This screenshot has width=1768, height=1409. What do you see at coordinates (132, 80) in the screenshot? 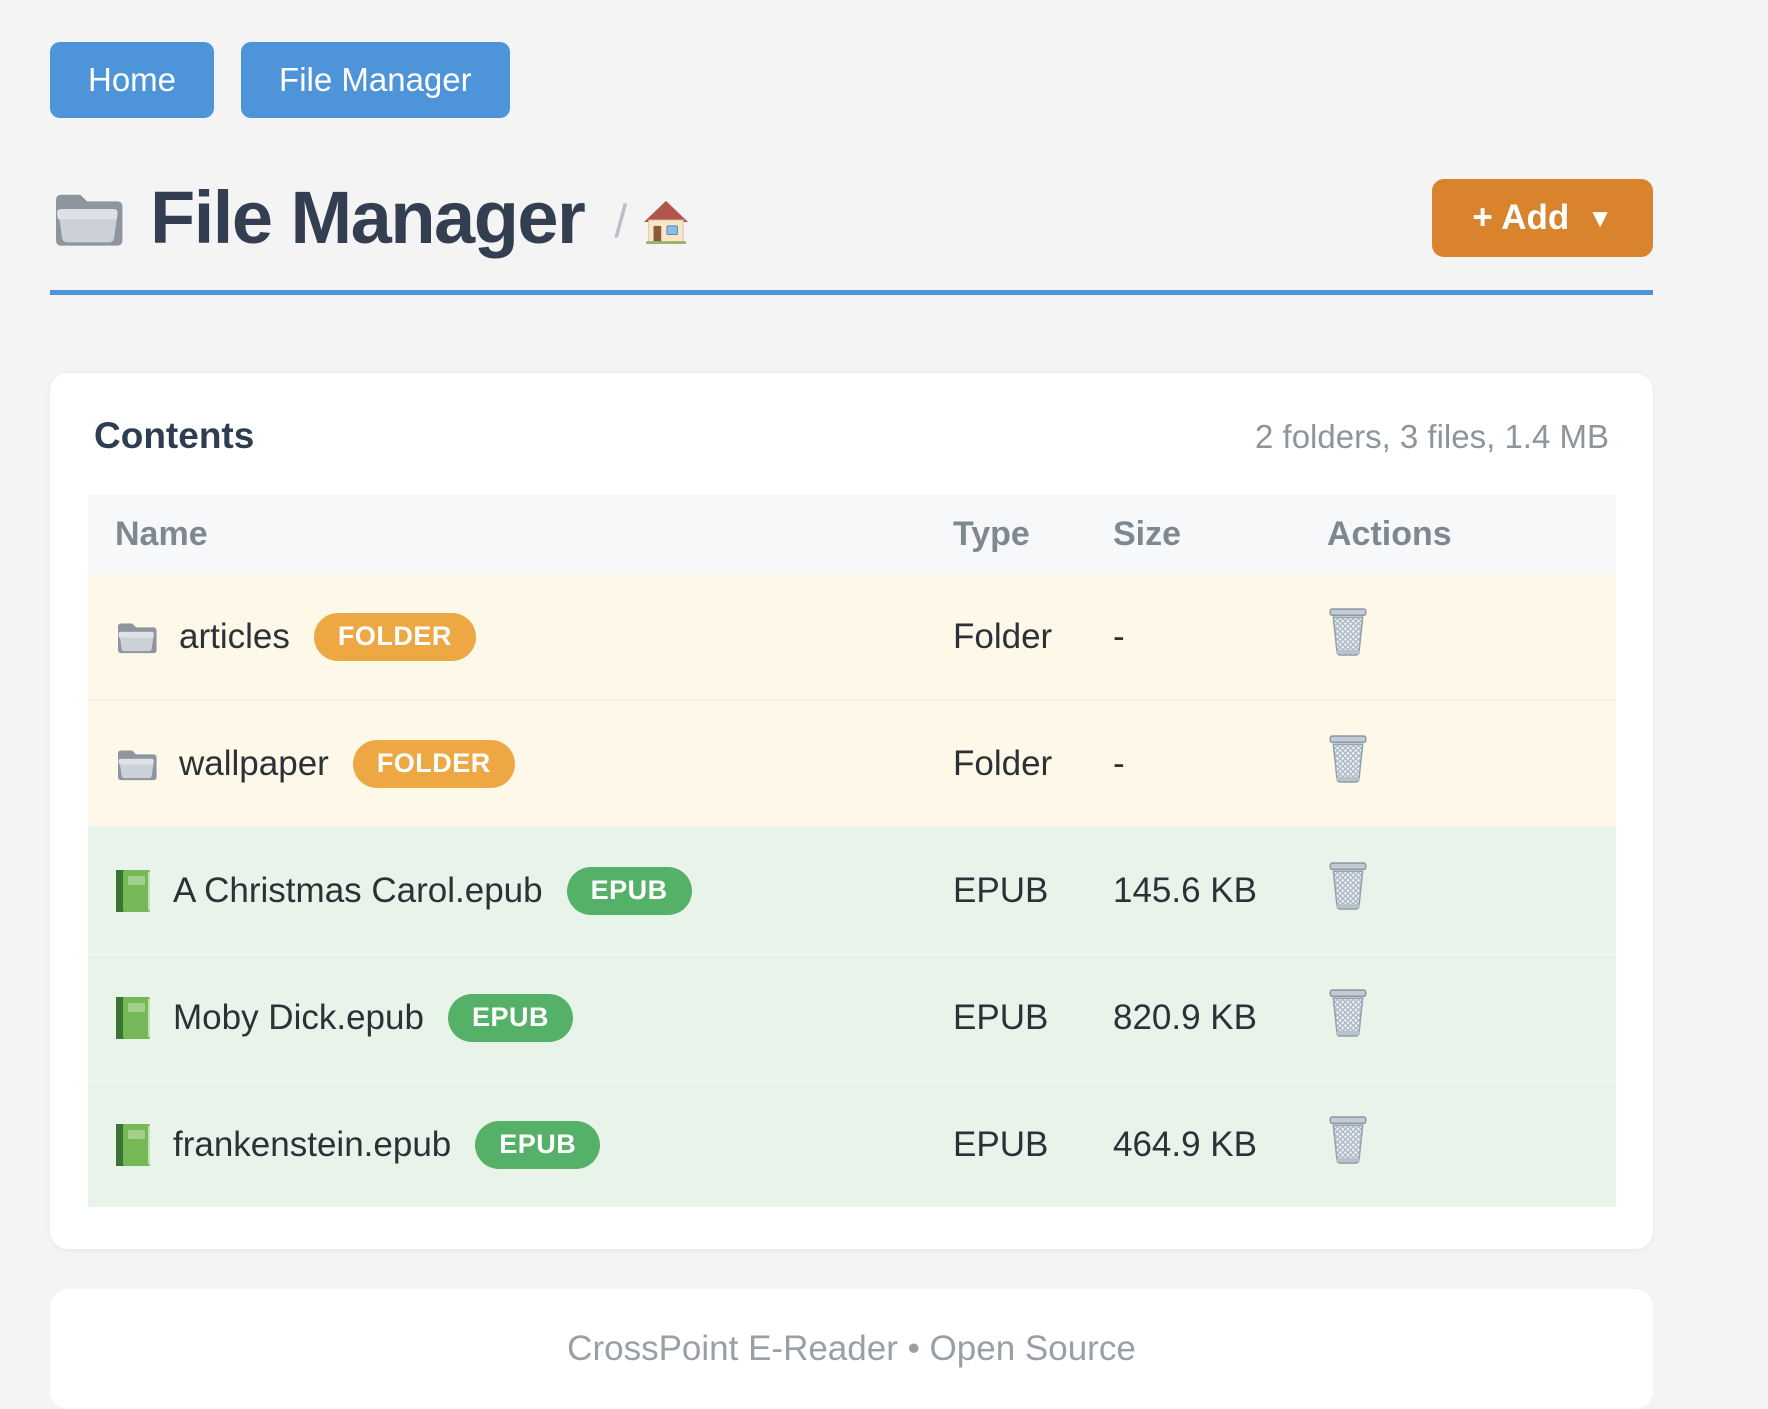
I see `nav-home-button: Home` at bounding box center [132, 80].